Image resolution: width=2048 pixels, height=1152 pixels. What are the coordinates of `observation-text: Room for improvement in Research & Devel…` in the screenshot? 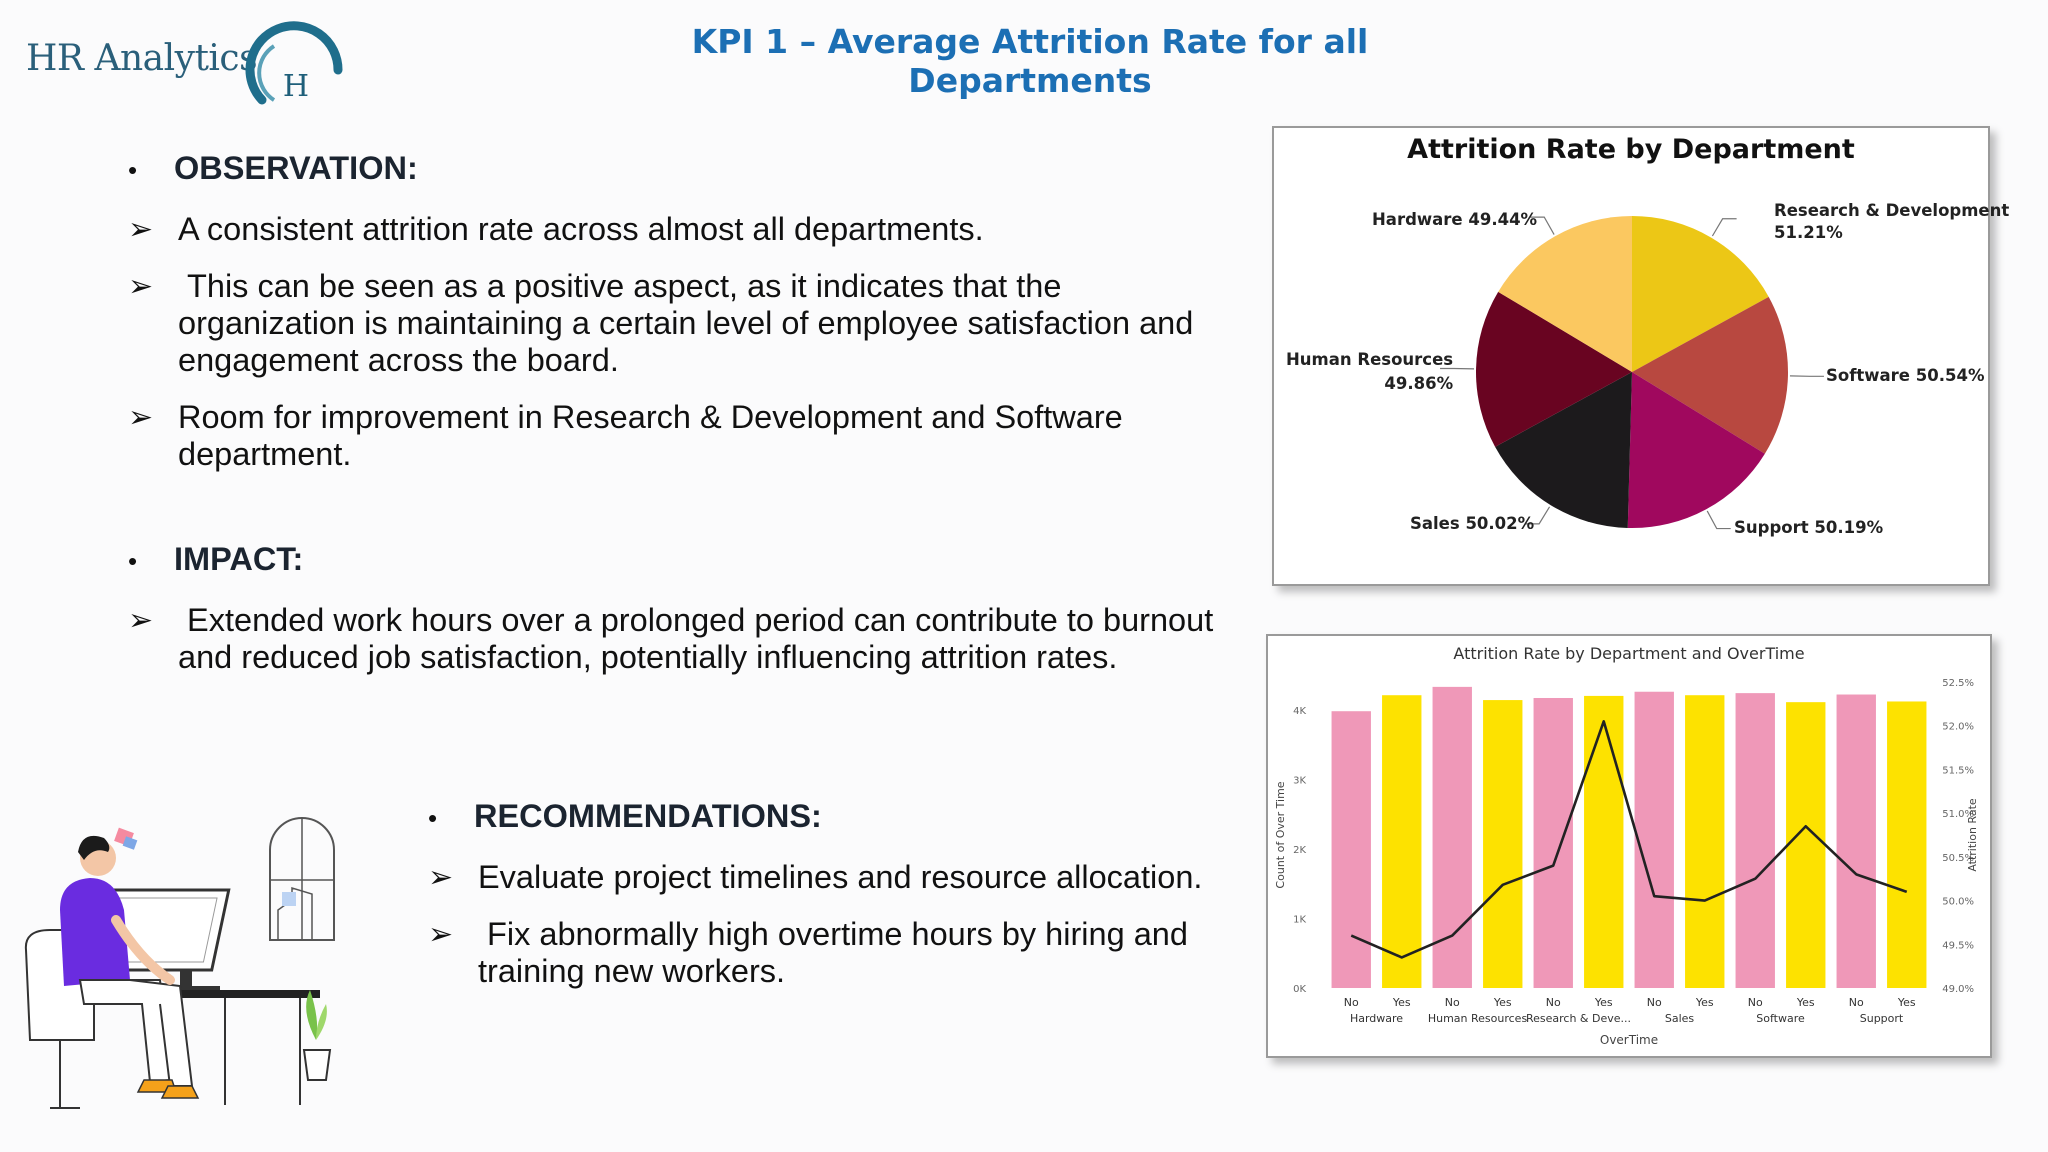 It's located at (650, 435).